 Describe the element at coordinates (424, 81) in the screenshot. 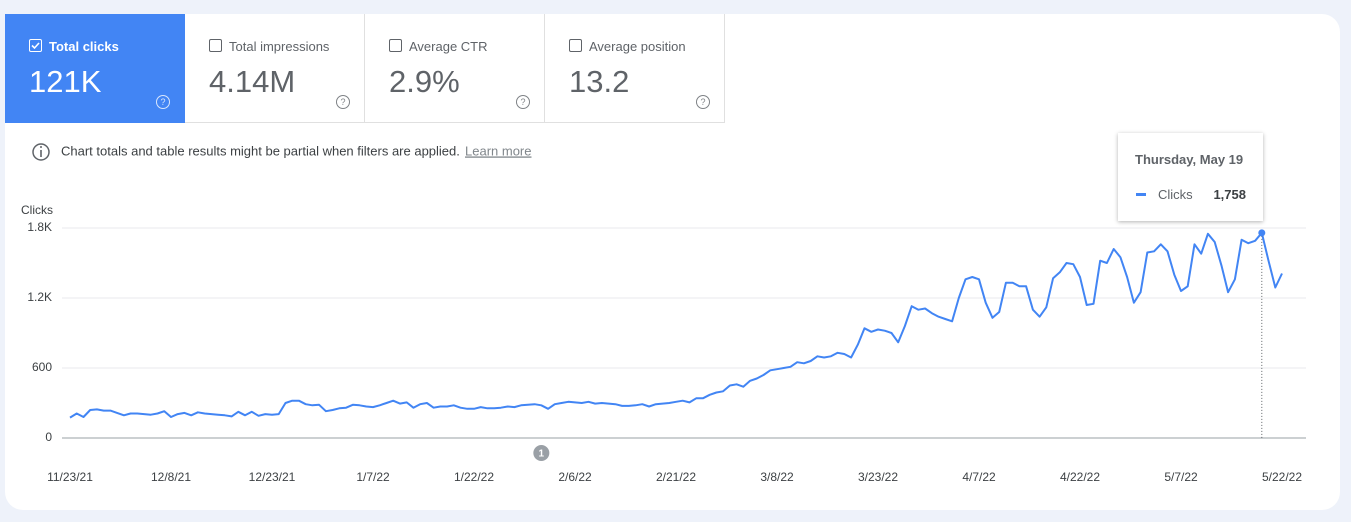

I see `metric-value: 2.9%` at that location.